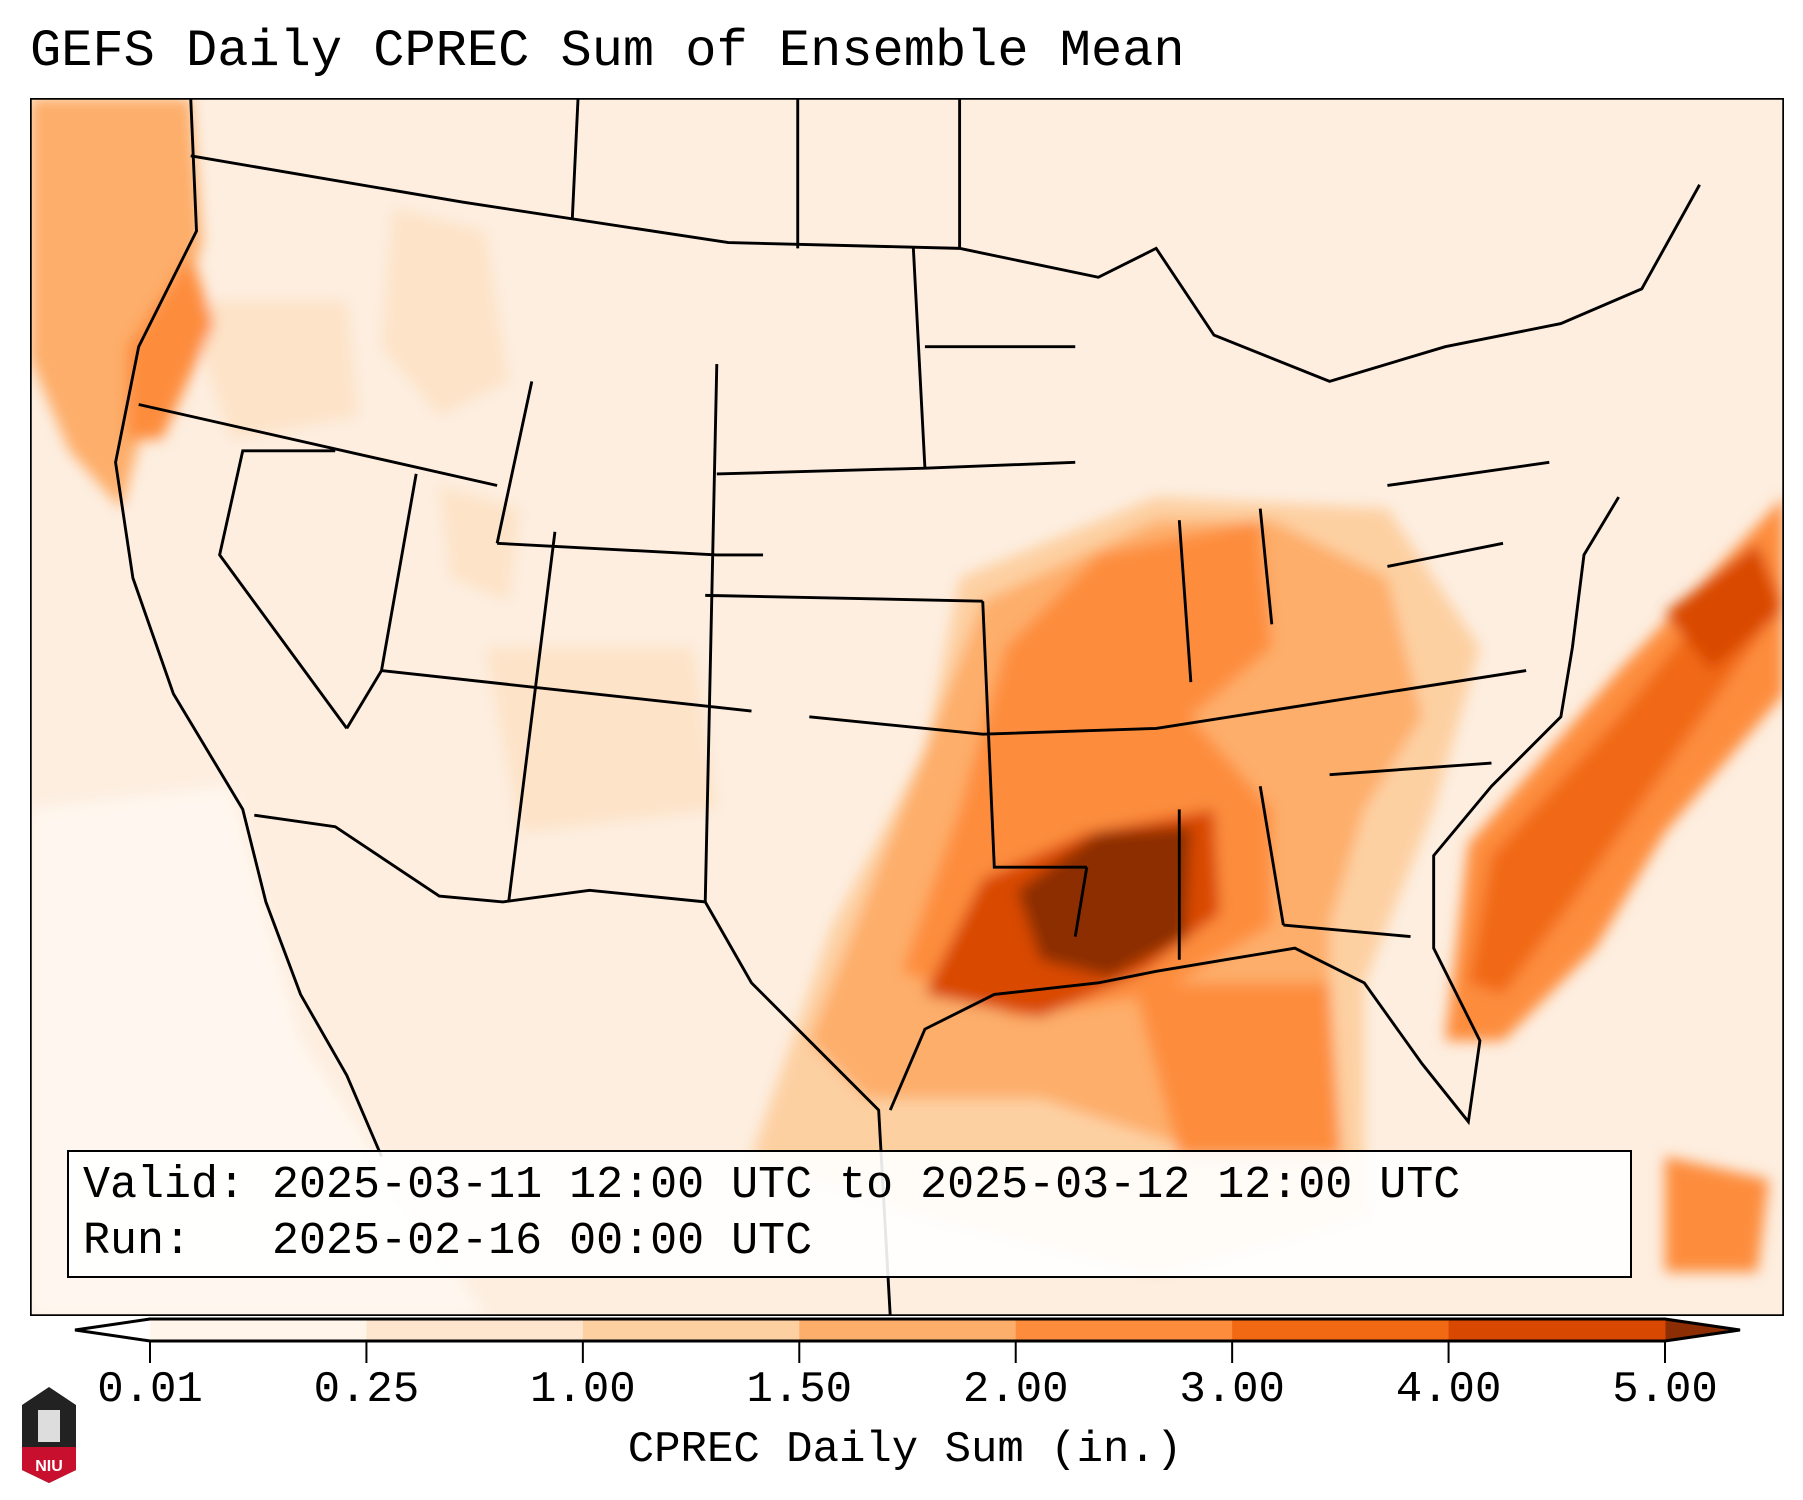 The image size is (1803, 1500). I want to click on colorbar-tick-label: 0.25, so click(366, 1390).